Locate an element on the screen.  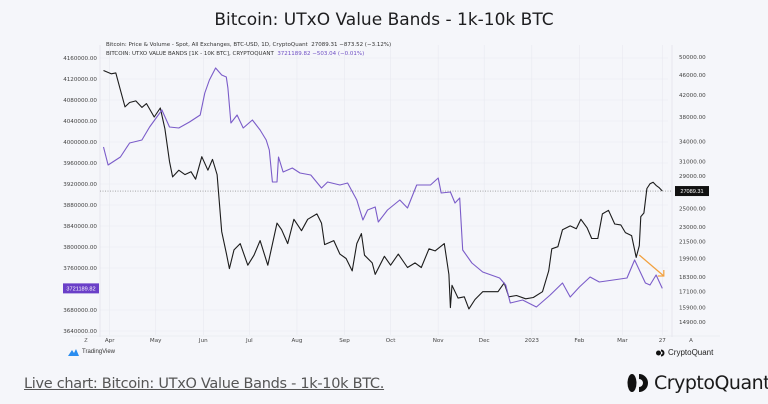
right-axis-tick-label: 17100.00 is located at coordinates (692, 293).